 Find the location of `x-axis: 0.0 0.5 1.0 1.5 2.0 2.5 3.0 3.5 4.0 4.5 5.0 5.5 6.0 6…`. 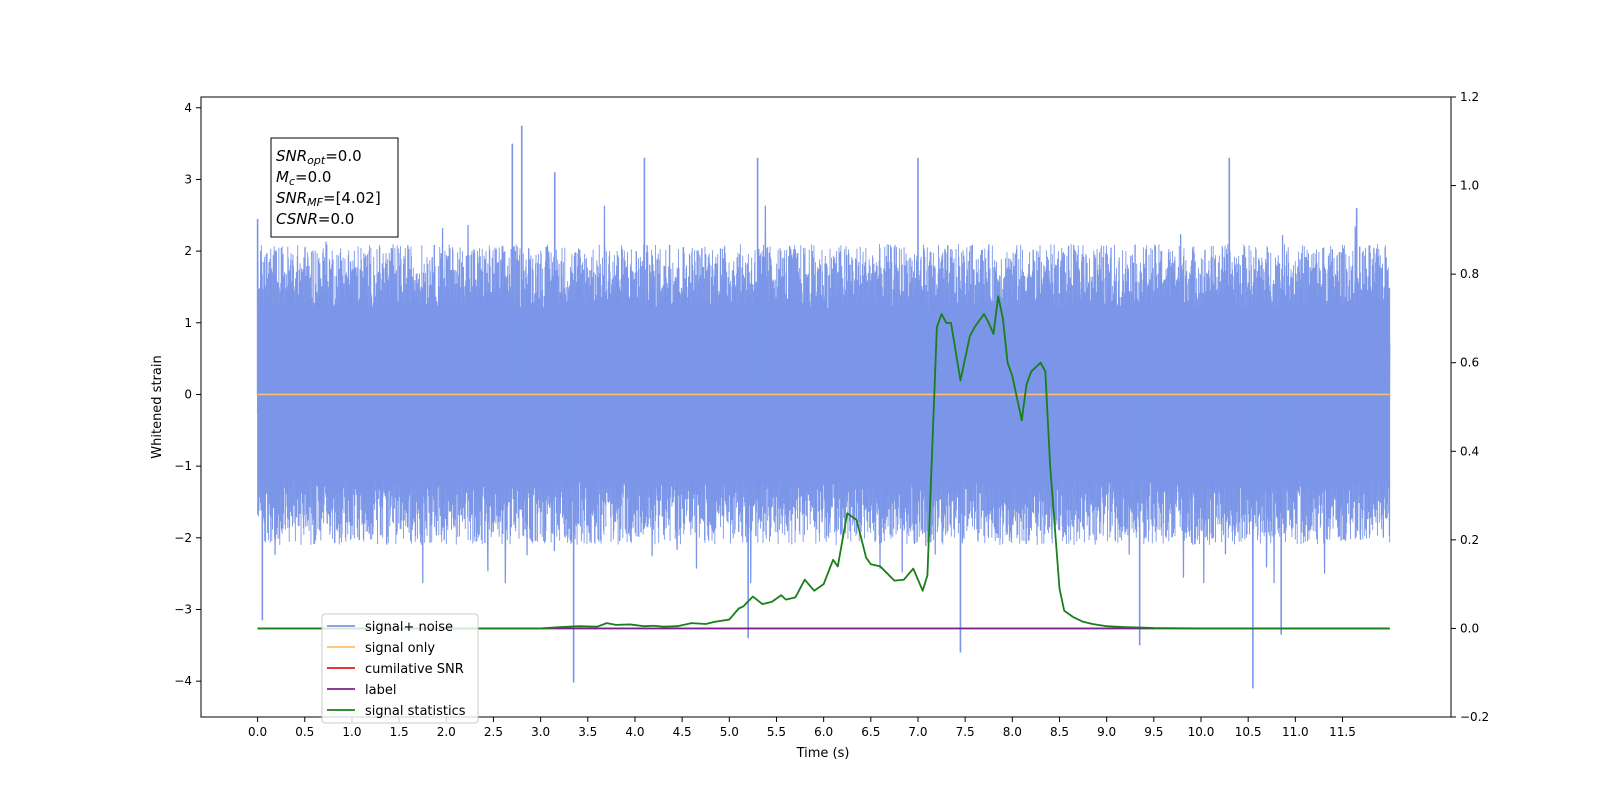

x-axis: 0.0 0.5 1.0 1.5 2.0 2.5 3.0 3.5 4.0 4.5 5.0 5.5 6.0 6… is located at coordinates (802, 728).